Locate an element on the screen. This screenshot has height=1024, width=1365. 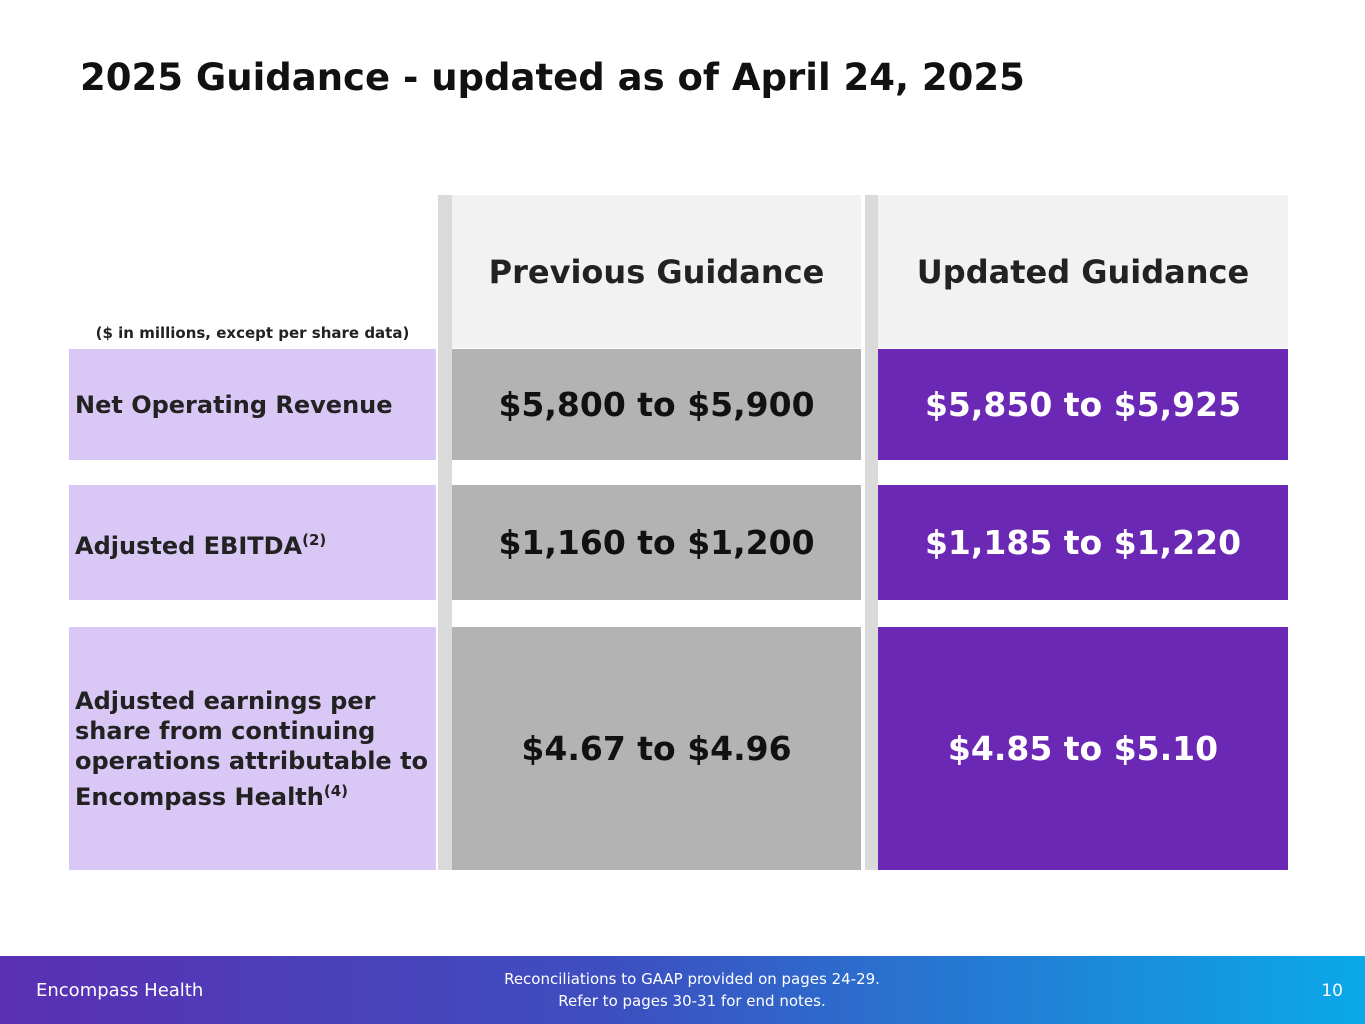
row-label: Net Operating Revenue is located at coordinates (252, 404).